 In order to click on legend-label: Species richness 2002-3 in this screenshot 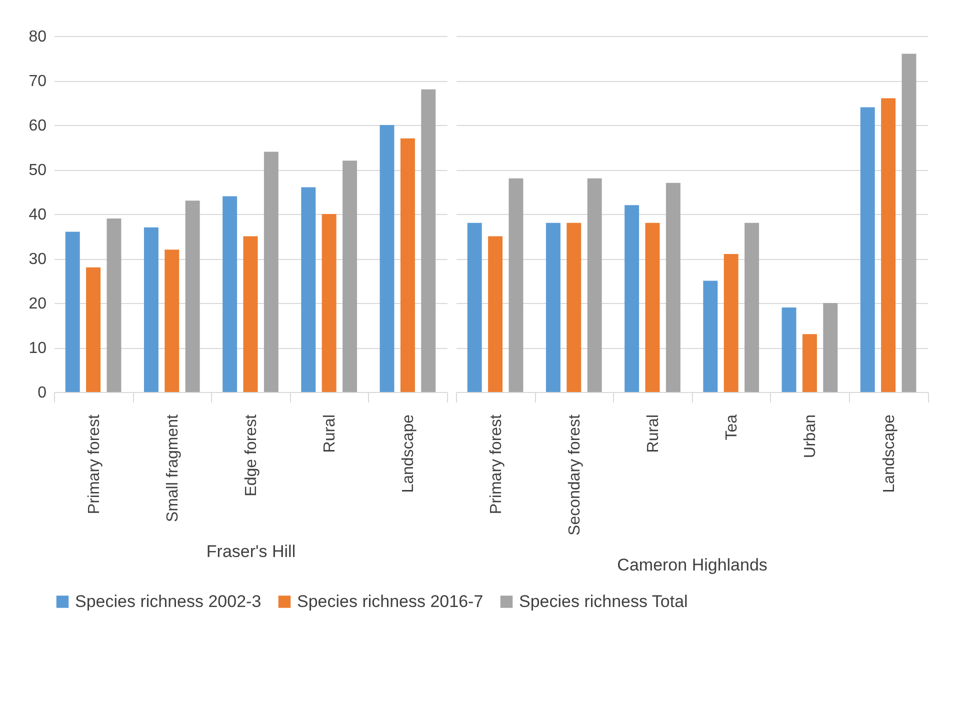, I will do `click(168, 601)`.